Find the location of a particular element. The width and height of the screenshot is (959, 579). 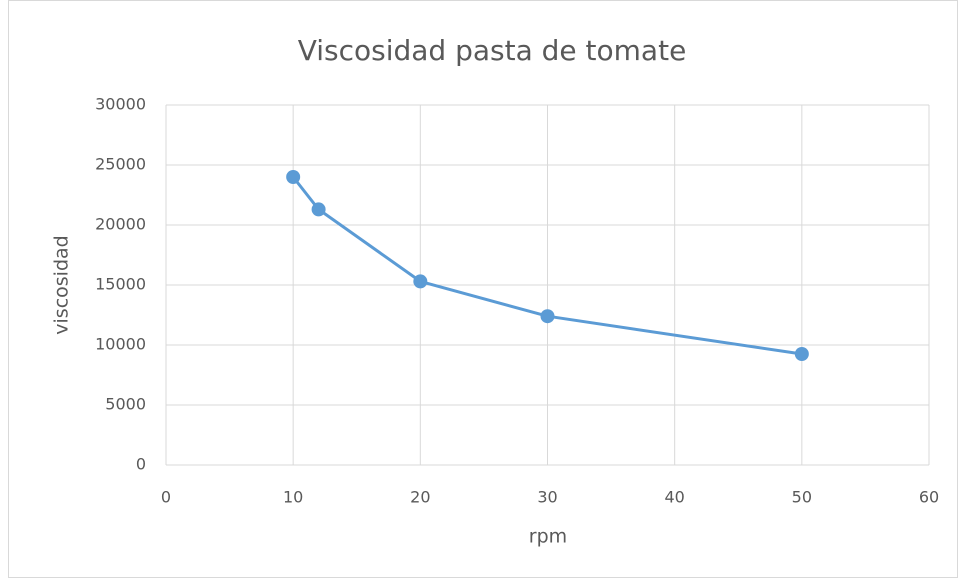

x-tick-label: 30 is located at coordinates (547, 497).